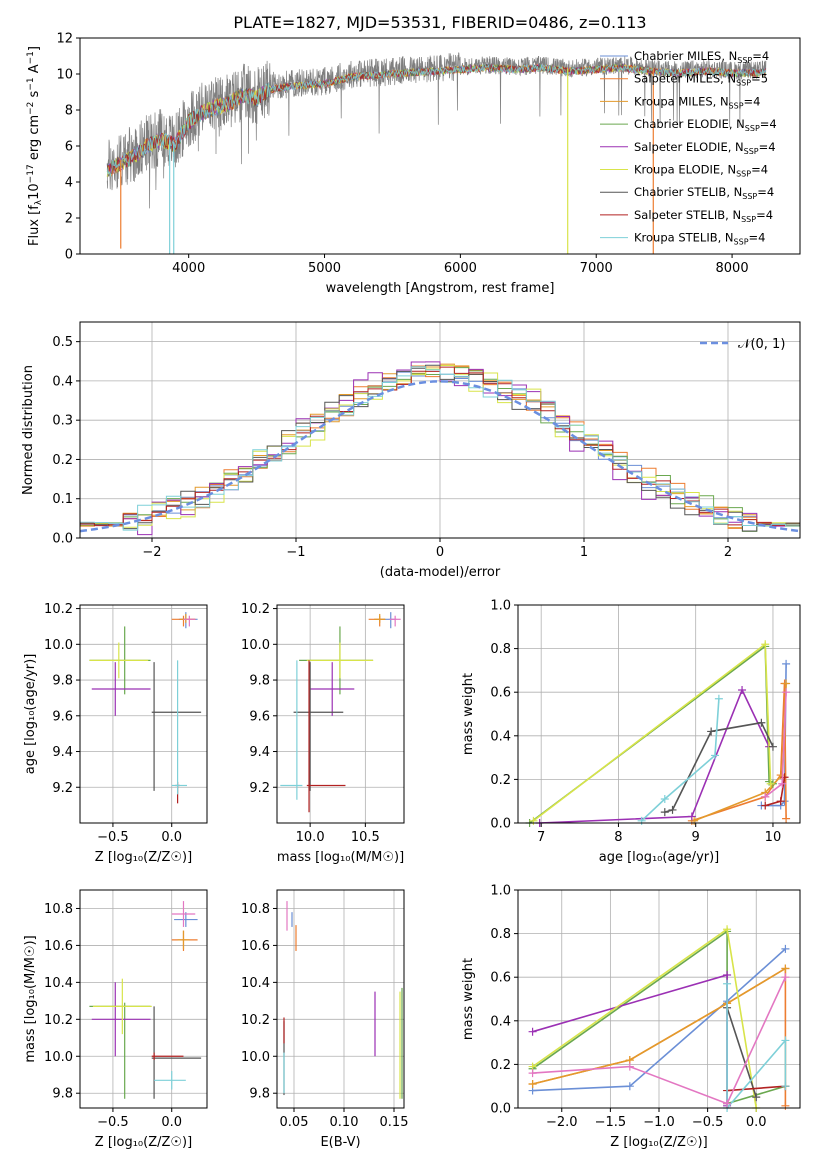  Describe the element at coordinates (742, 344) in the screenshot. I see `residual-legend: 𝒩(0, 1)` at that location.